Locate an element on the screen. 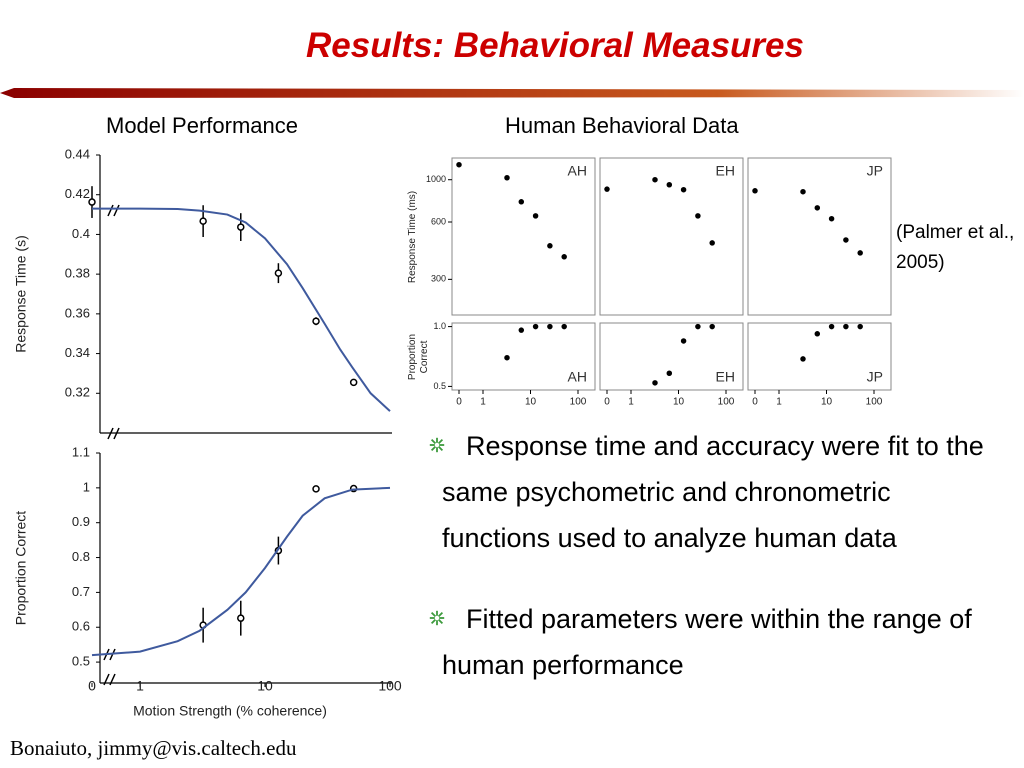 This screenshot has width=1024, height=768. slide-title: Results: Behavioral Measures is located at coordinates (555, 45).